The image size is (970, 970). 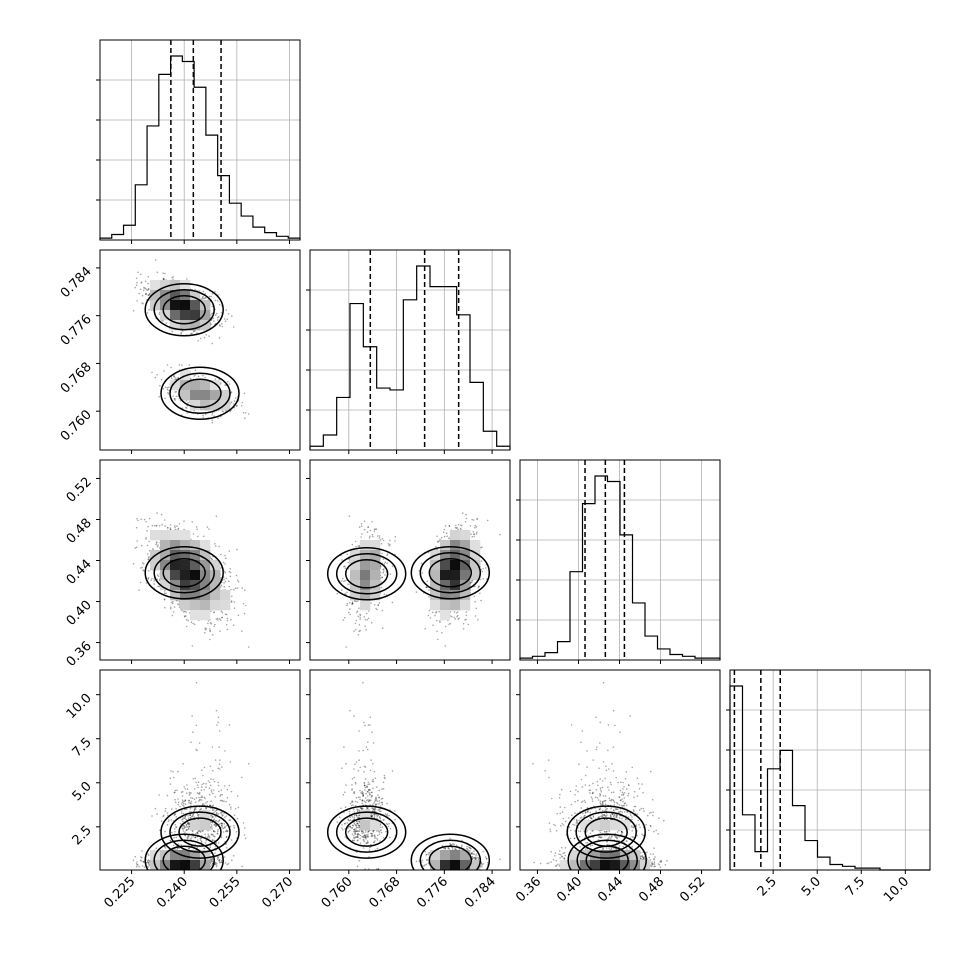 I want to click on scatter-group, so click(x=413, y=580).